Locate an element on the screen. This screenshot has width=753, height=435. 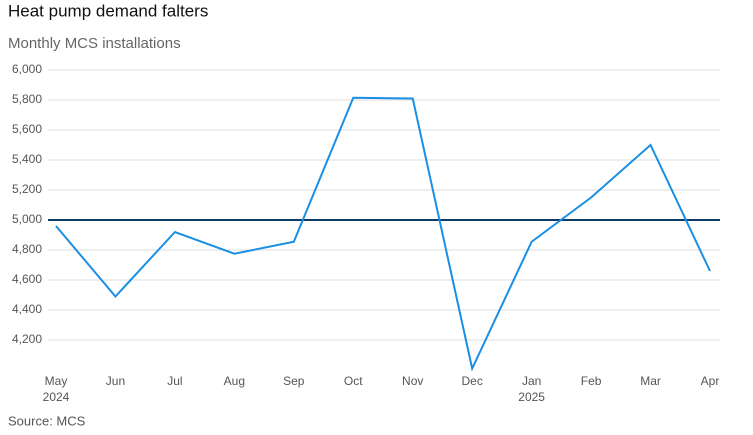
x-tick-label: Oct is located at coordinates (353, 381).